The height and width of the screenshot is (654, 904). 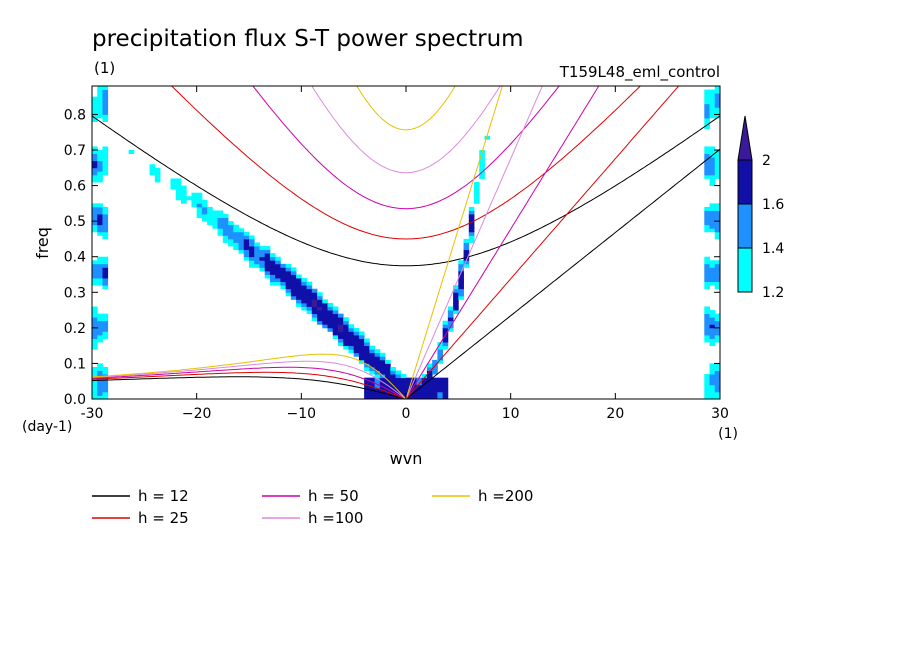 I want to click on colorbar-label: 1.4, so click(x=773, y=249).